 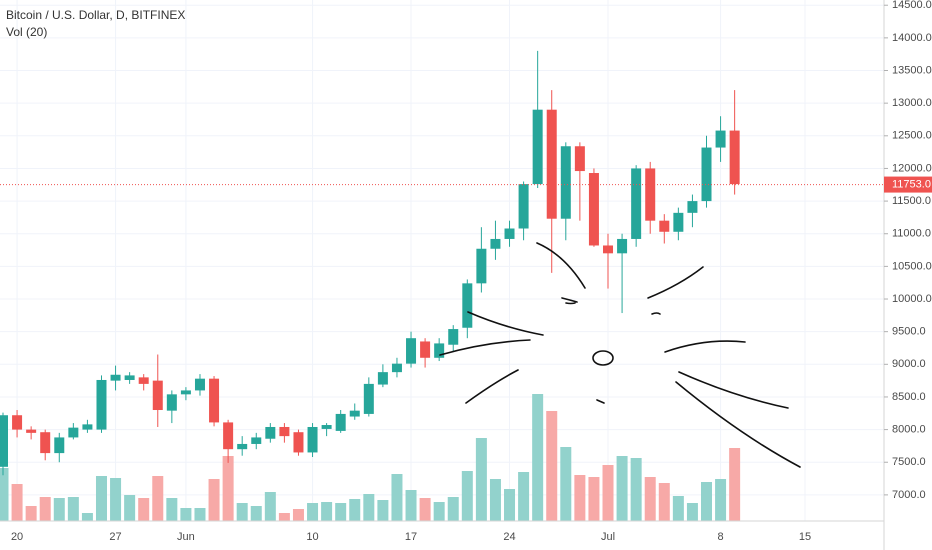 I want to click on y-tick-label: 12000.0, so click(x=912, y=168).